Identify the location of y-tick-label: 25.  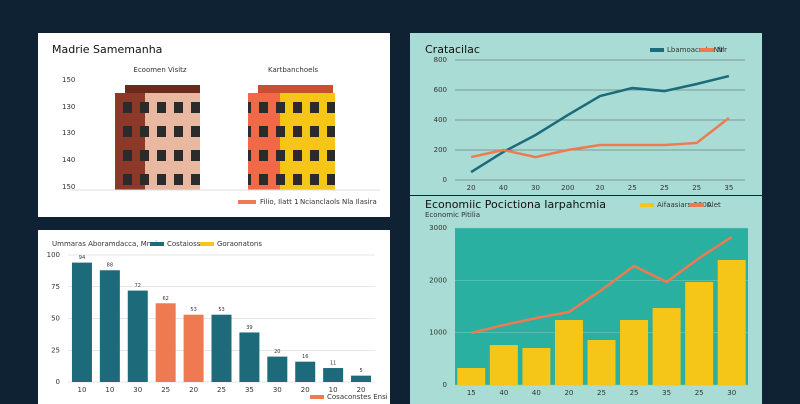
(55, 350).